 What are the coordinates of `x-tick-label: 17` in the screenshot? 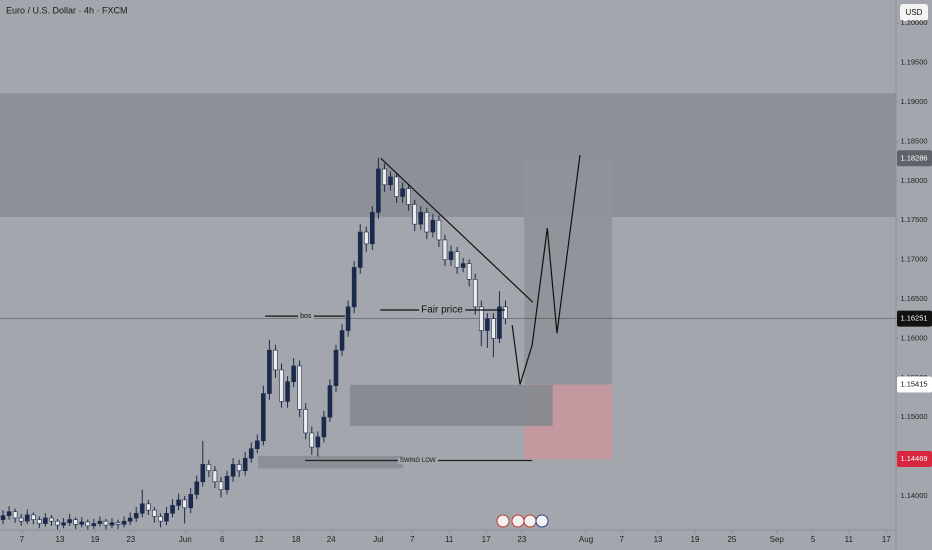 It's located at (486, 539).